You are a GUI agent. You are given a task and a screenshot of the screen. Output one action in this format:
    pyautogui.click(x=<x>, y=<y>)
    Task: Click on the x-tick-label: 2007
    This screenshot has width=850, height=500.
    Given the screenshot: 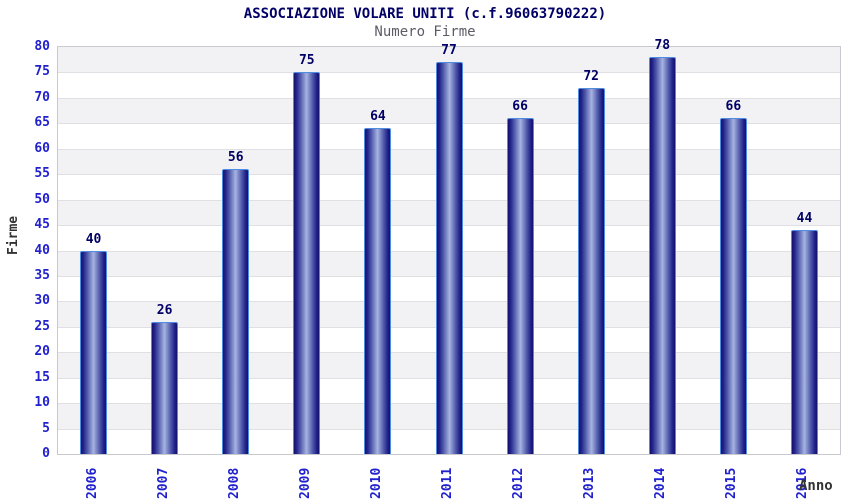 What is the action you would take?
    pyautogui.click(x=163, y=483)
    